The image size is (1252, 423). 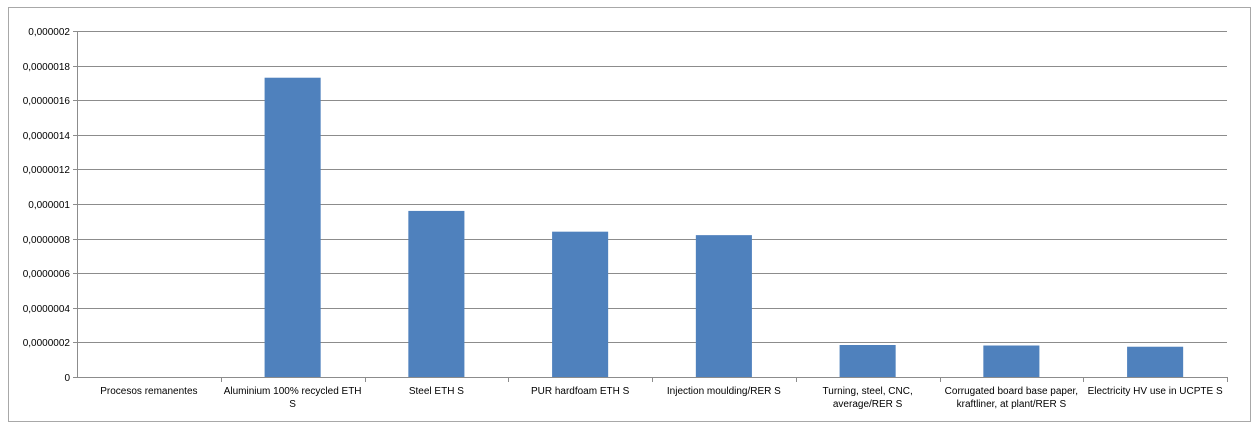 I want to click on y-tick-label: 0,0000014, so click(x=47, y=136).